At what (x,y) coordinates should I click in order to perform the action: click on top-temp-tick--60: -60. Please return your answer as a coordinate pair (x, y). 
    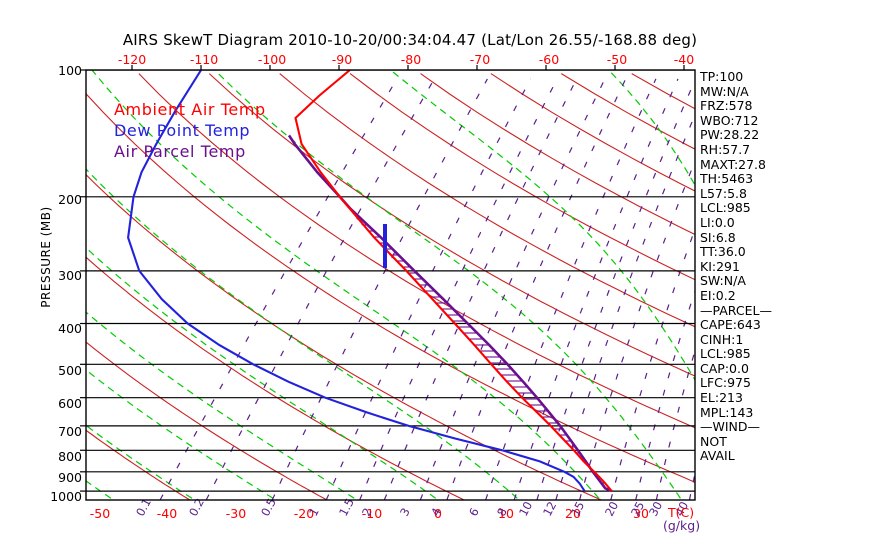
    Looking at the image, I should click on (549, 59).